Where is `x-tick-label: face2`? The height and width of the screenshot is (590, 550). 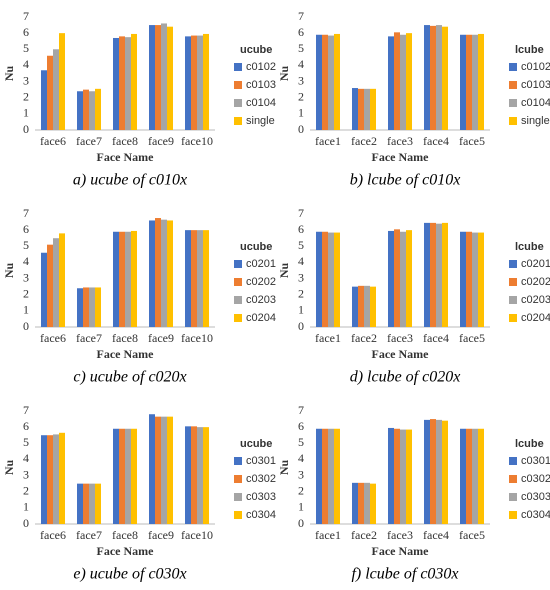 x-tick-label: face2 is located at coordinates (364, 535).